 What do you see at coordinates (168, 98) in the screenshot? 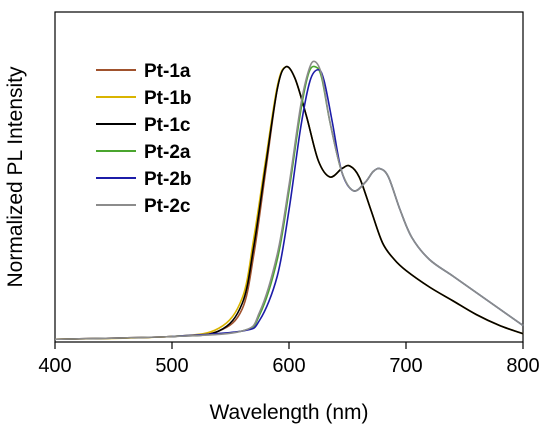
I see `legend-label-pt-1b: Pt-1b` at bounding box center [168, 98].